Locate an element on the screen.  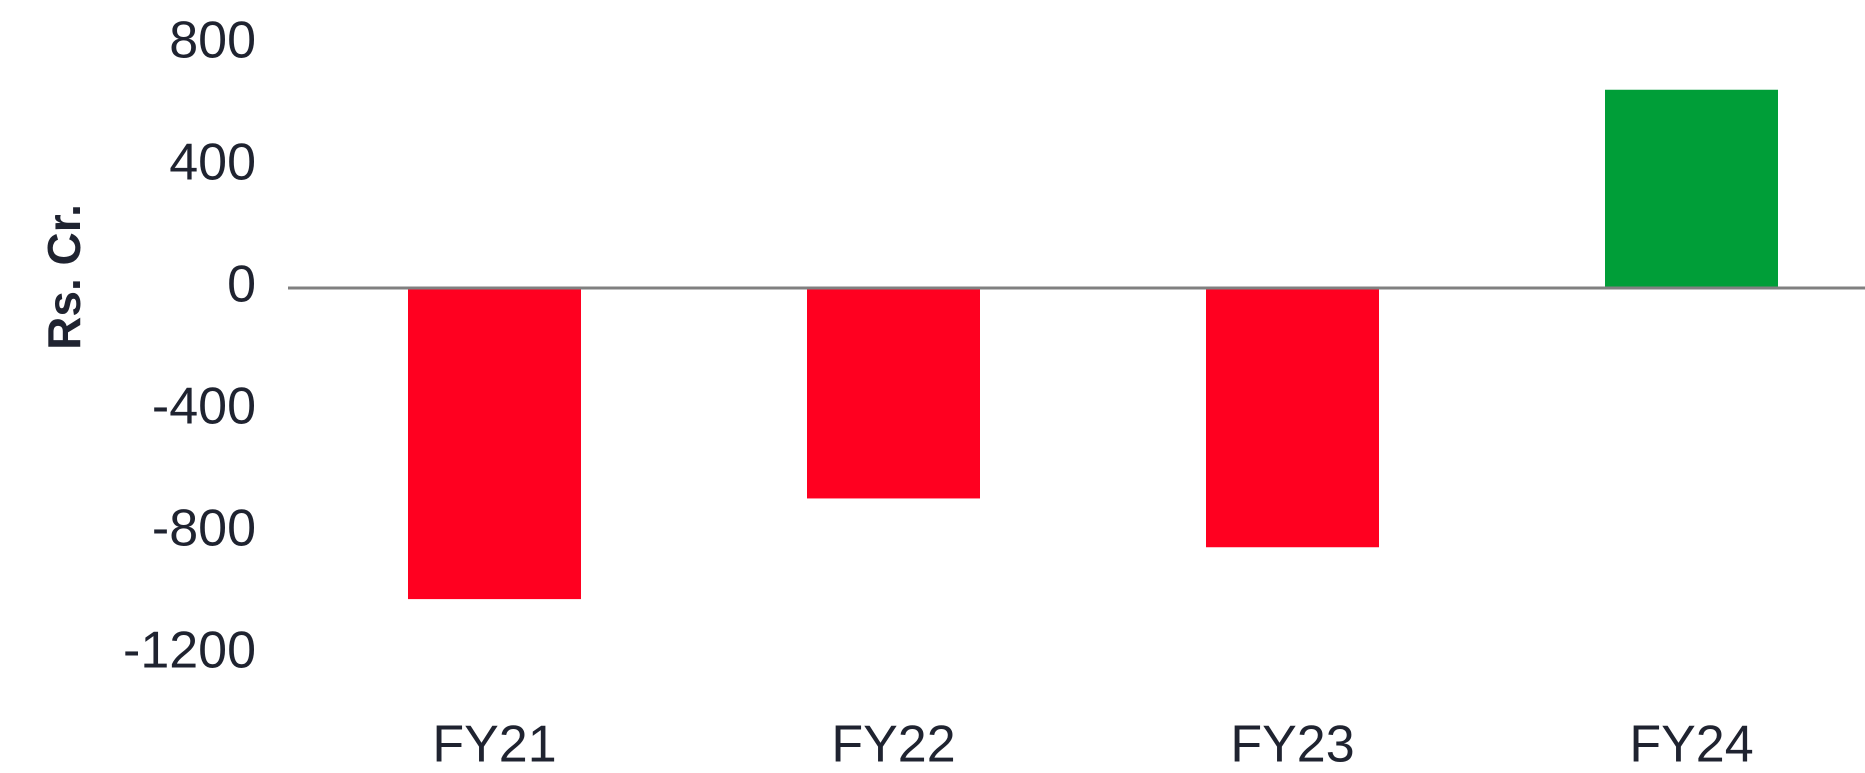
x-tick-label: FY23 is located at coordinates (1292, 744).